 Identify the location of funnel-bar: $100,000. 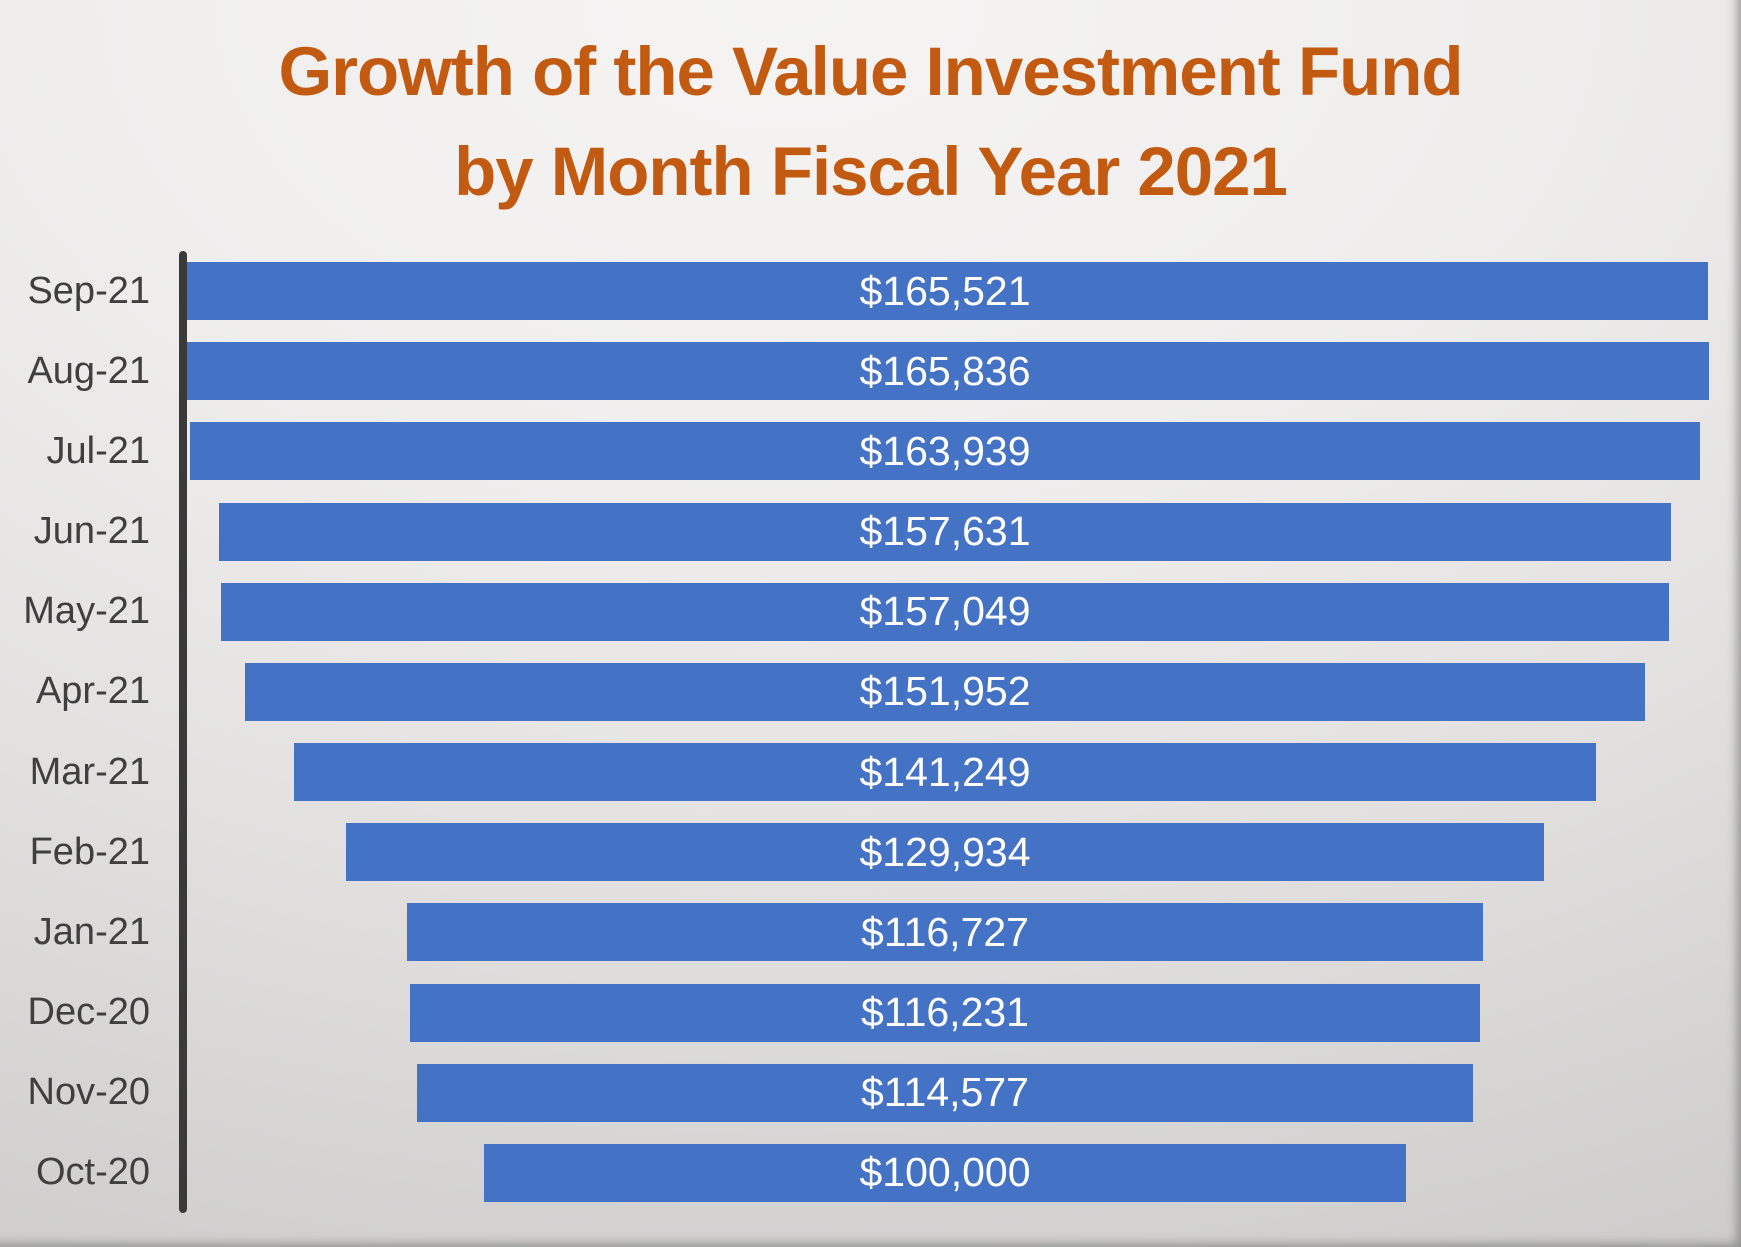
(945, 1172).